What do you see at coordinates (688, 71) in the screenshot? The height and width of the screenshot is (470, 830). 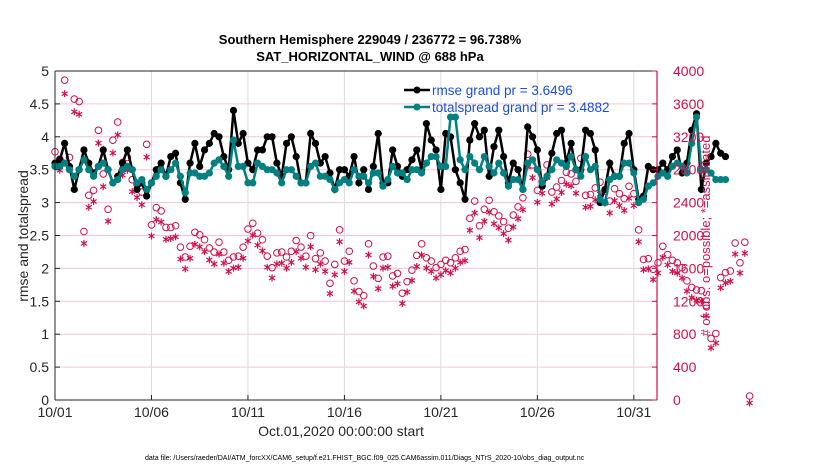 I see `y-tick-label-right: 4000` at bounding box center [688, 71].